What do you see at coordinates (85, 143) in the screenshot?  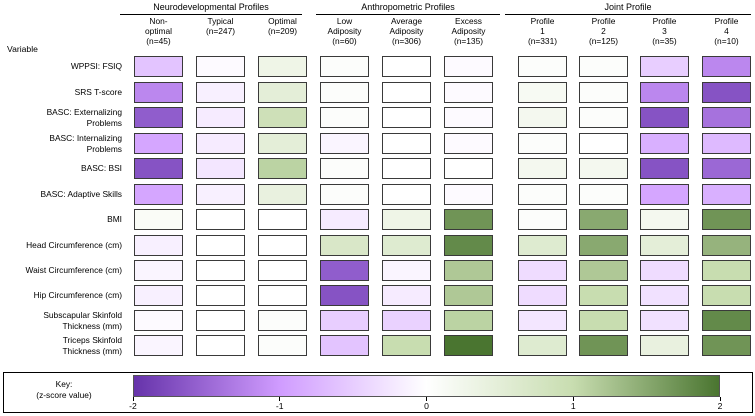 I see `row-label: BASC: Internalizing Problems` at bounding box center [85, 143].